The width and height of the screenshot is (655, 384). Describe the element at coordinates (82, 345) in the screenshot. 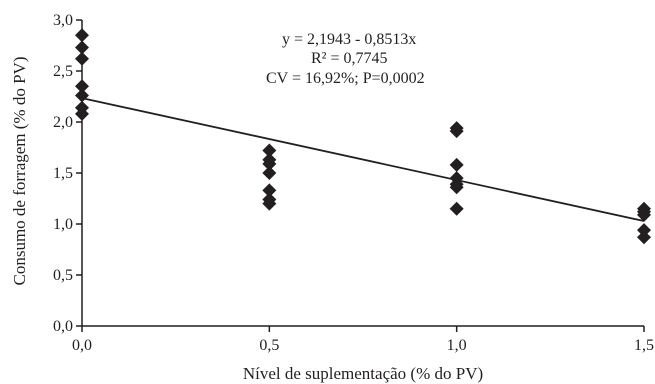

I see `x-tick-label: 0,0` at that location.